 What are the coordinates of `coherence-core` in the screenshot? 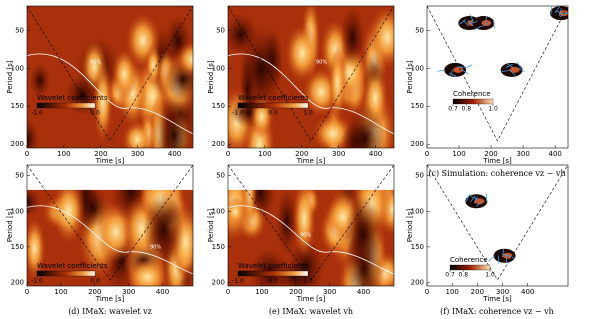 It's located at (479, 201).